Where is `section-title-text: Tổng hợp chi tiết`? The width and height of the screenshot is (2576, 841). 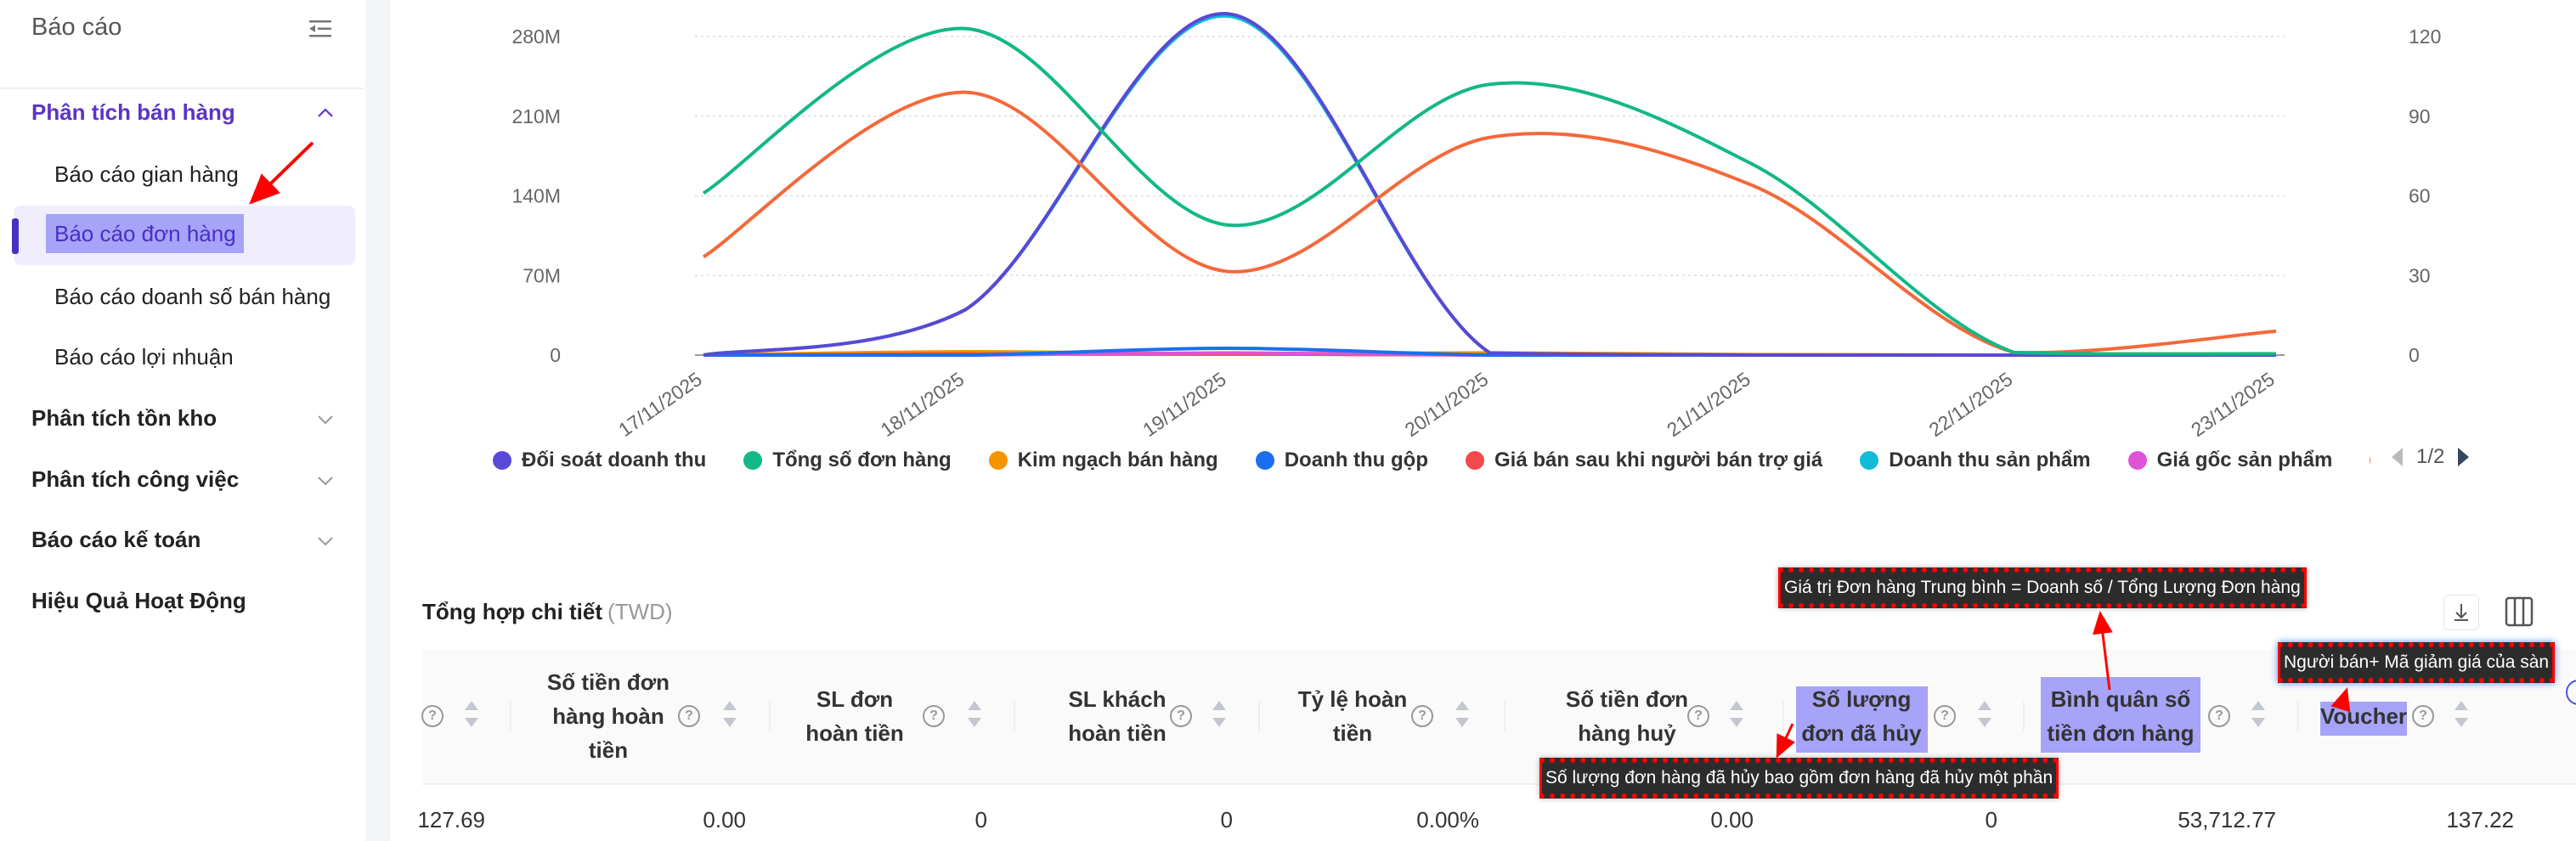
section-title-text: Tổng hợp chi tiết is located at coordinates (512, 612).